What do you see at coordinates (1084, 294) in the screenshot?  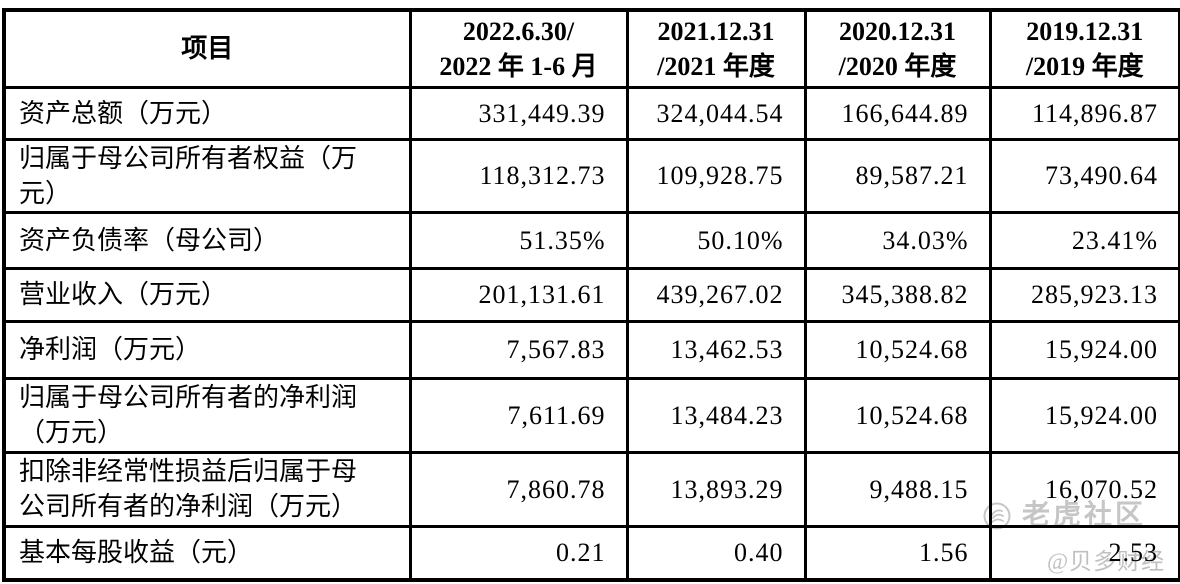 I see `cell-value: 285,923.13` at bounding box center [1084, 294].